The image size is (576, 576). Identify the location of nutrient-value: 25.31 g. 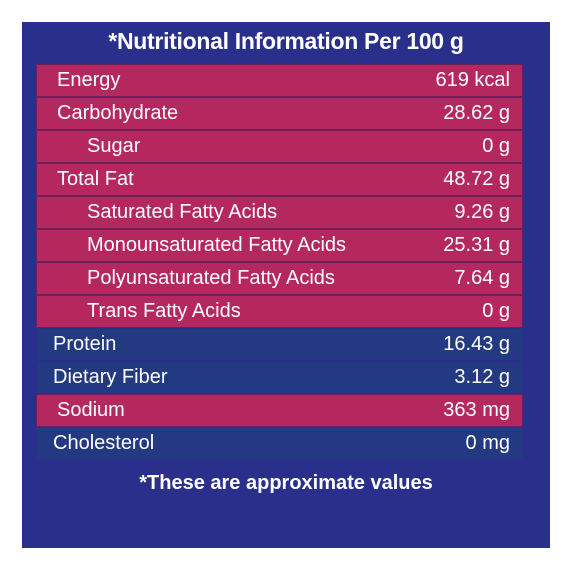
(476, 245).